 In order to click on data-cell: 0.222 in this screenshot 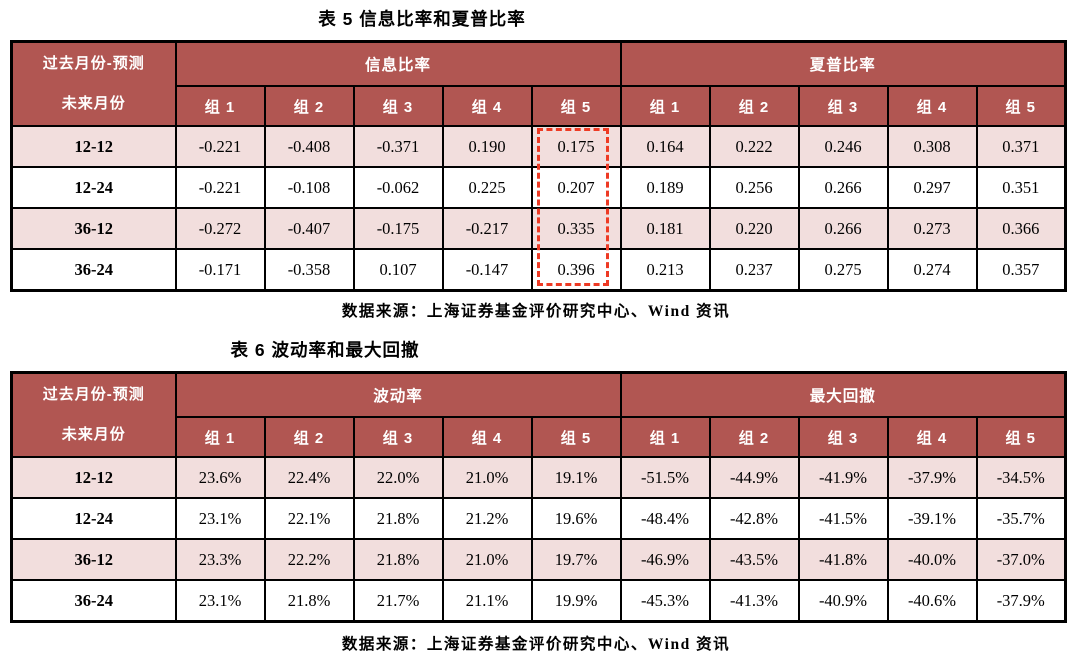, I will do `click(754, 146)`.